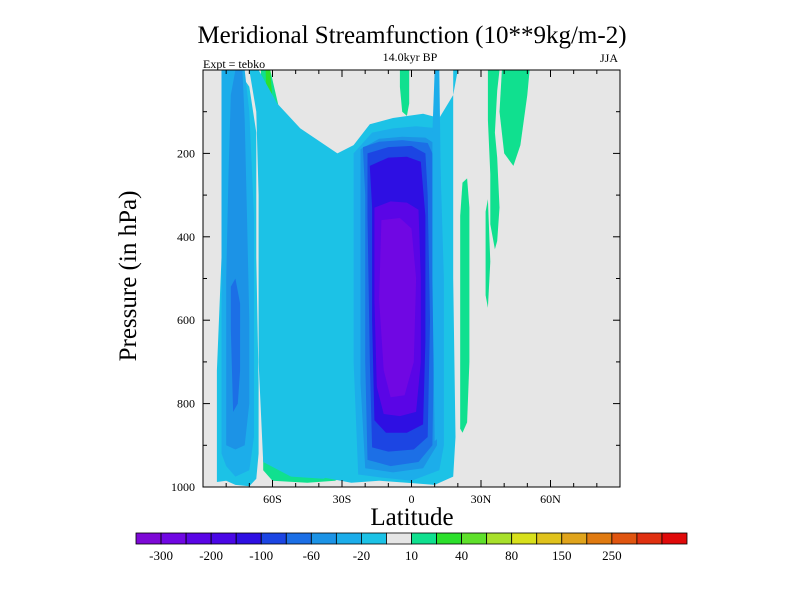  Describe the element at coordinates (612, 555) in the screenshot. I see `colorbar-label: 250` at that location.